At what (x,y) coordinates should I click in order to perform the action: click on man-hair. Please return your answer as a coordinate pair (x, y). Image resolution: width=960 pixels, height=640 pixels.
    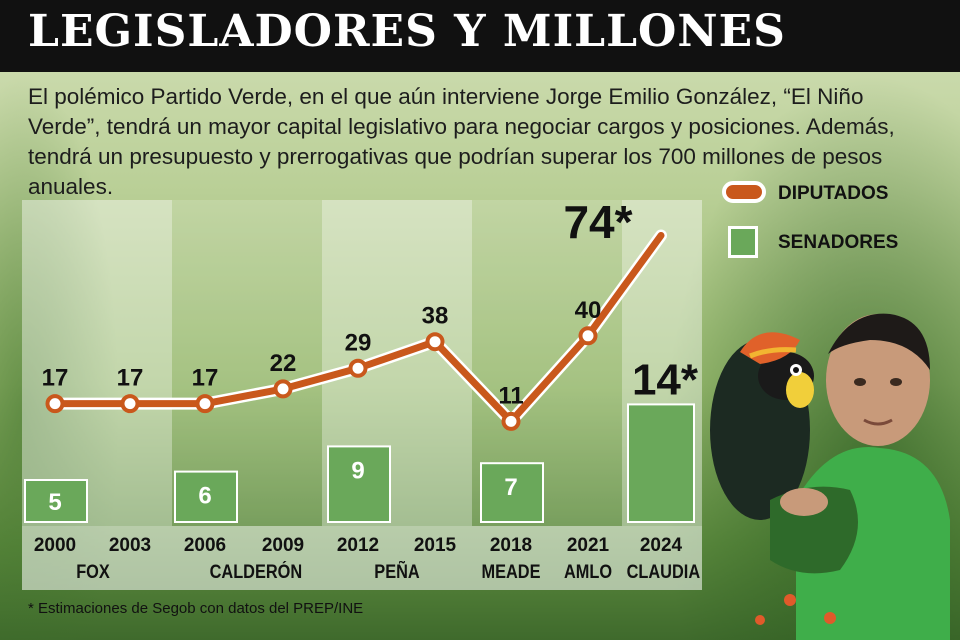
    Looking at the image, I should click on (879, 341).